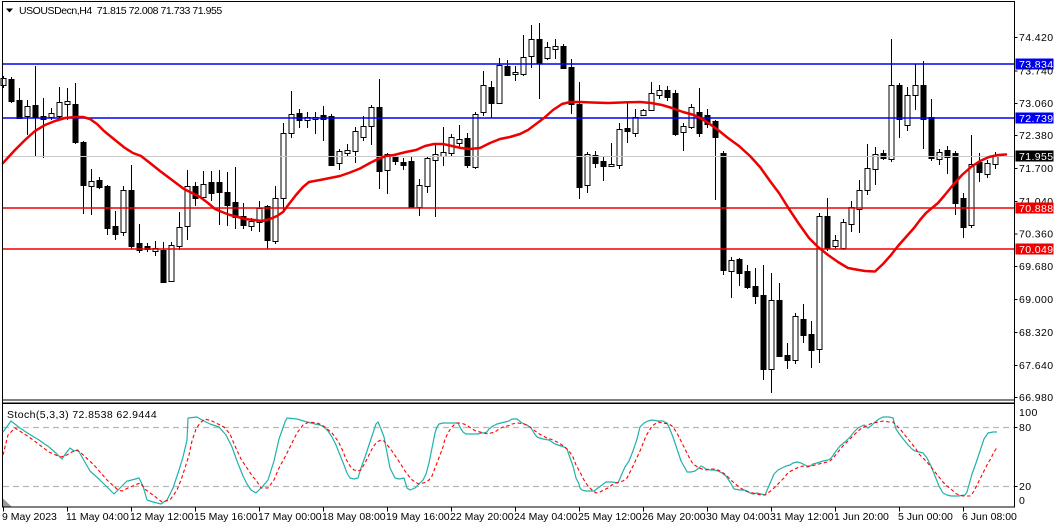 This screenshot has width=1054, height=527. Describe the element at coordinates (1036, 104) in the screenshot. I see `svg-text: 73.060` at that location.